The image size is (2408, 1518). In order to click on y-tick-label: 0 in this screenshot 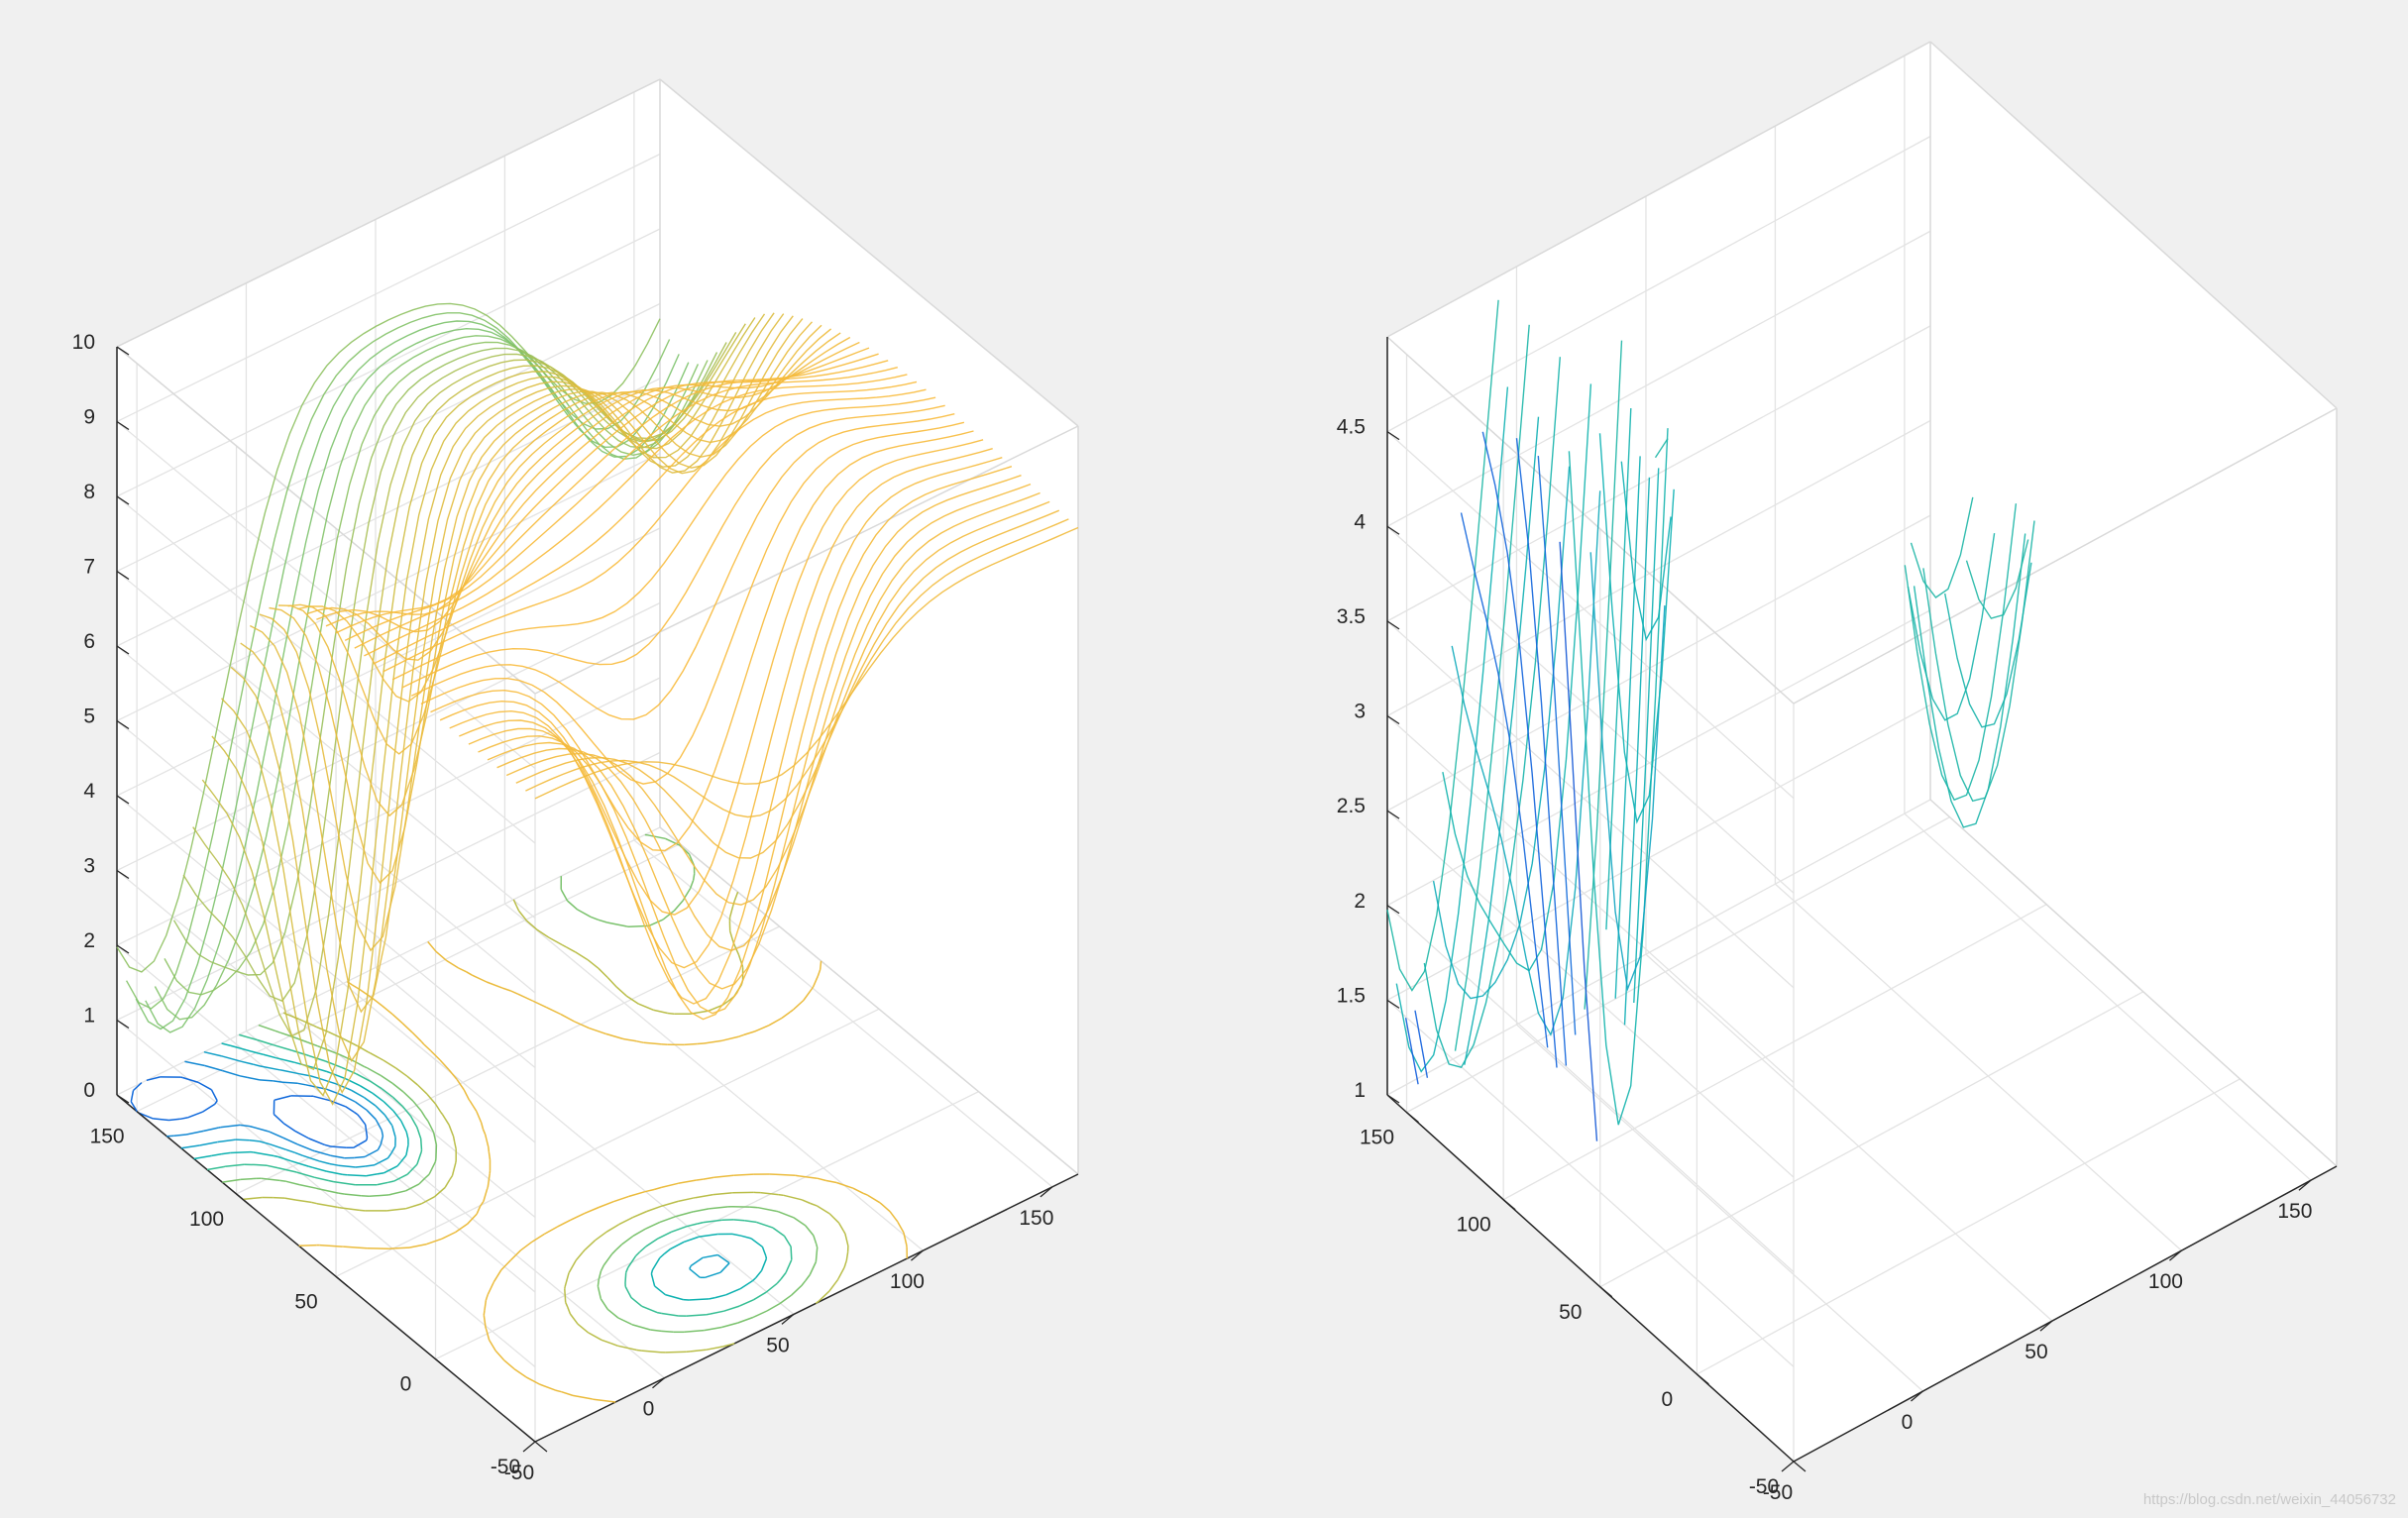, I will do `click(406, 1384)`.